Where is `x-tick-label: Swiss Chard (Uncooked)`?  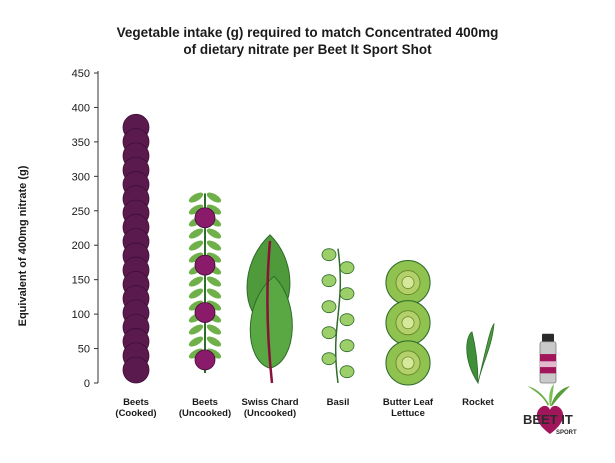 x-tick-label: Swiss Chard (Uncooked) is located at coordinates (270, 408).